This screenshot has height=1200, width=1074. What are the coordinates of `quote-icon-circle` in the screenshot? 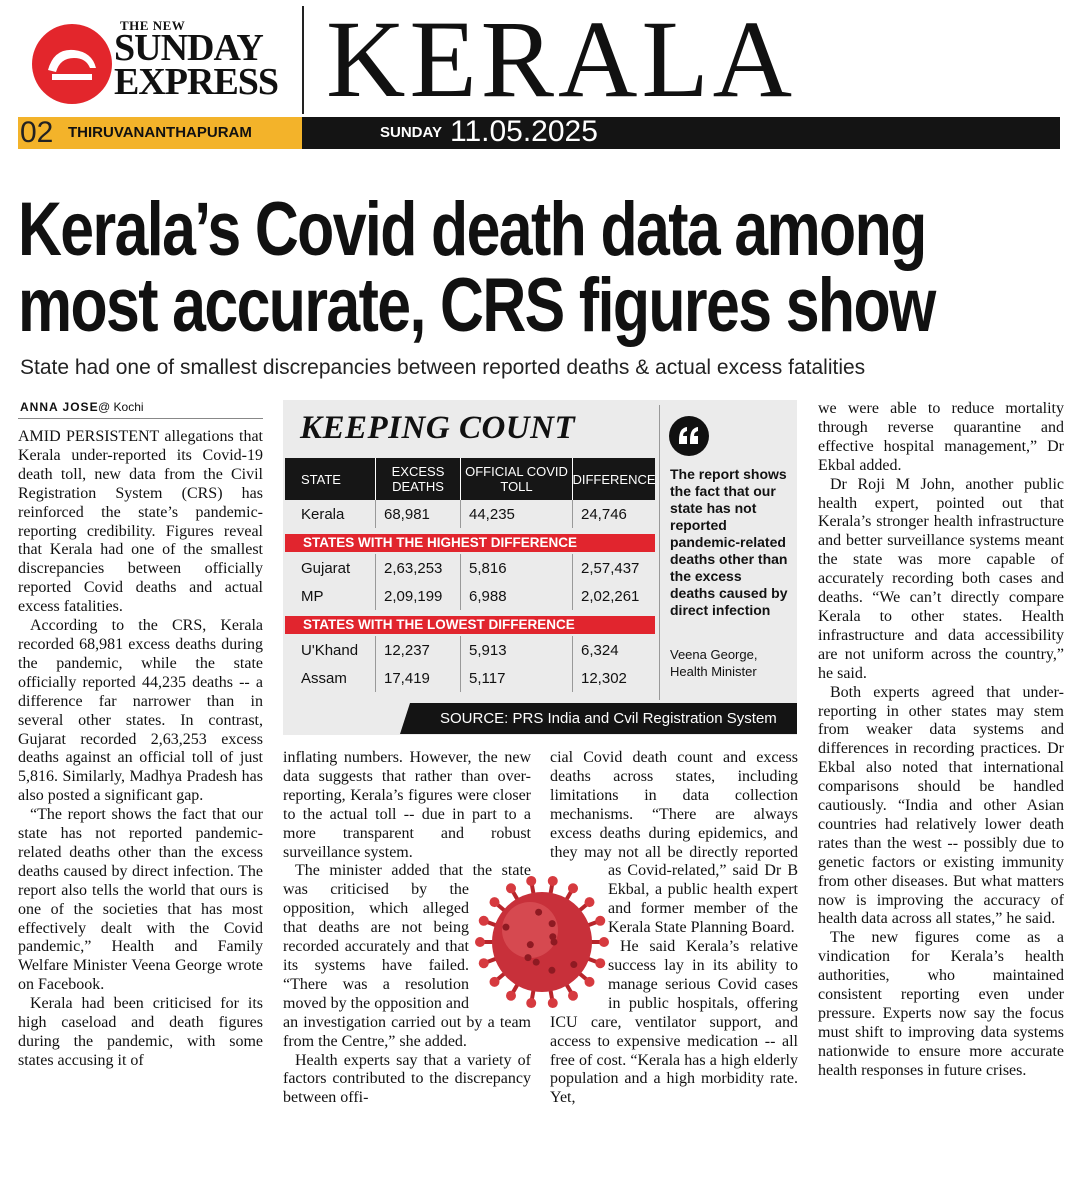 It's located at (689, 436).